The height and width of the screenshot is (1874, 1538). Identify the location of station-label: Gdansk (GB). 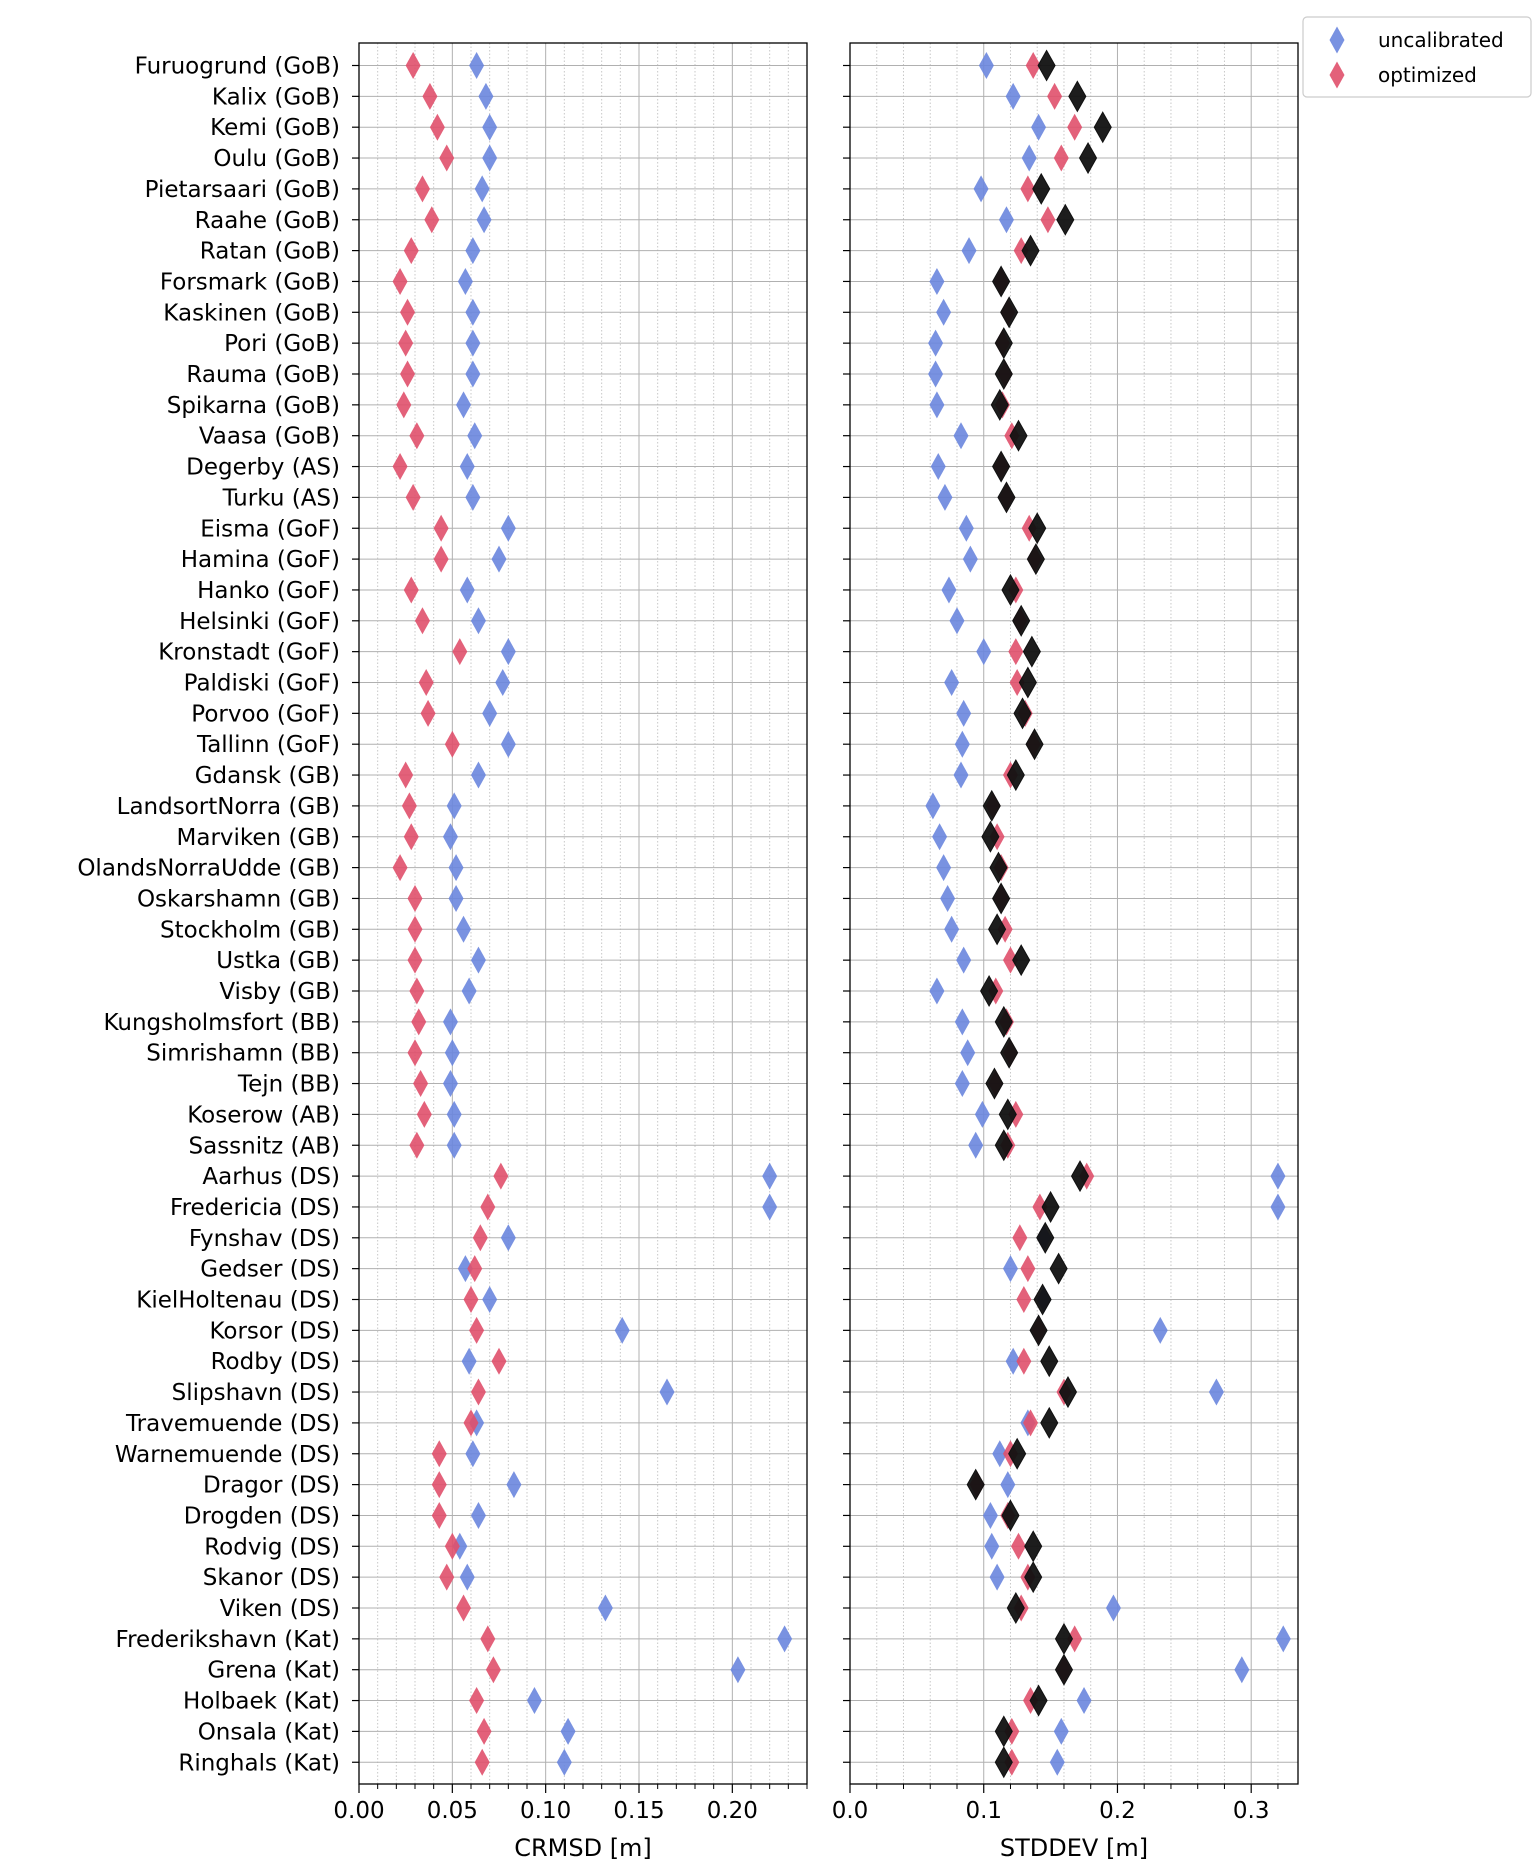
(267, 776).